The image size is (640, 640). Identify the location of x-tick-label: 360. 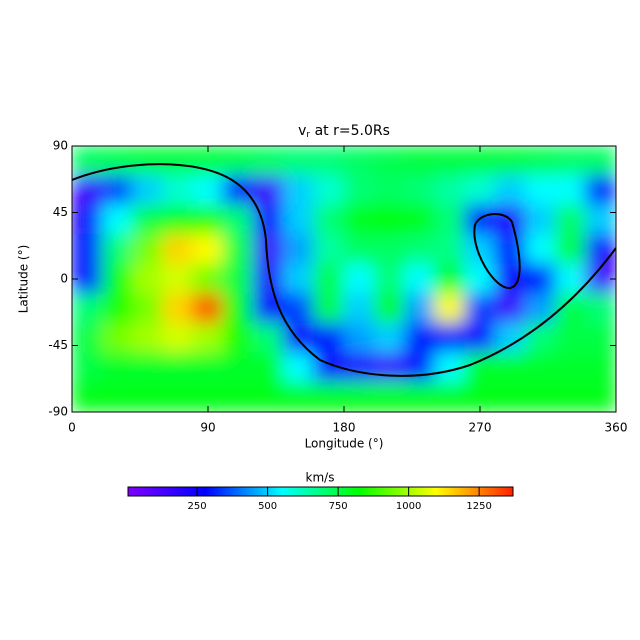
(616, 428).